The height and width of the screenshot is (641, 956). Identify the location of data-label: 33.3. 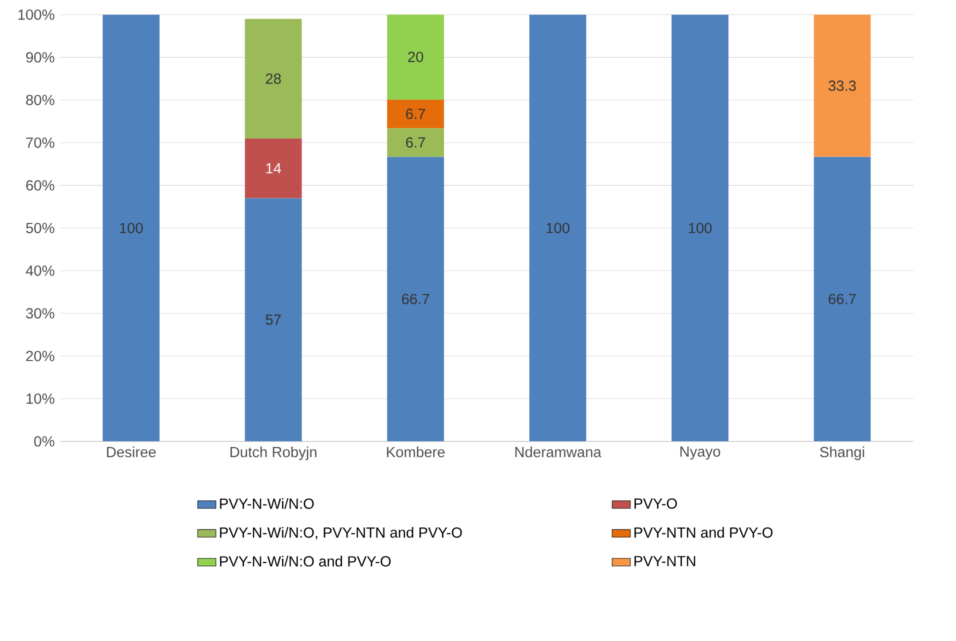
(842, 85).